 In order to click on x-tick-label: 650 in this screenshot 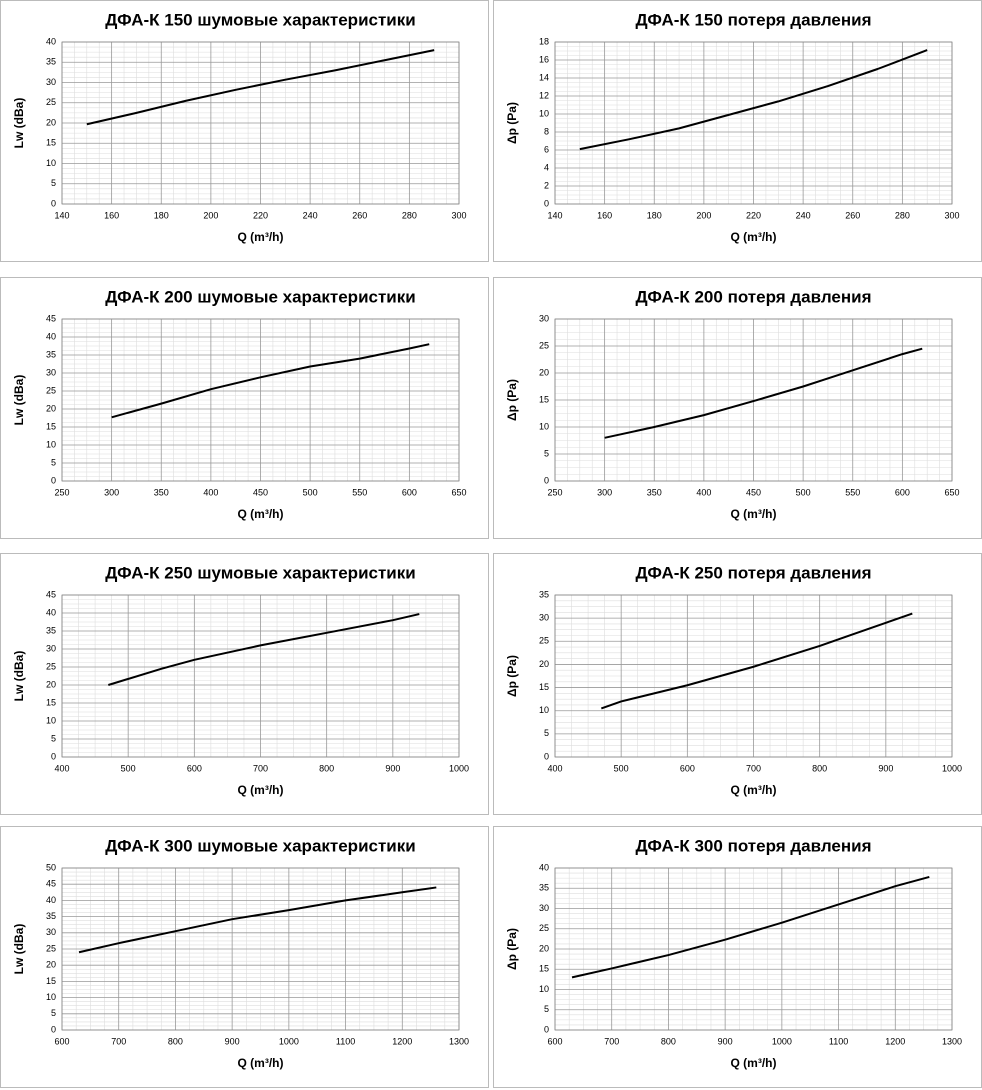, I will do `click(951, 492)`.